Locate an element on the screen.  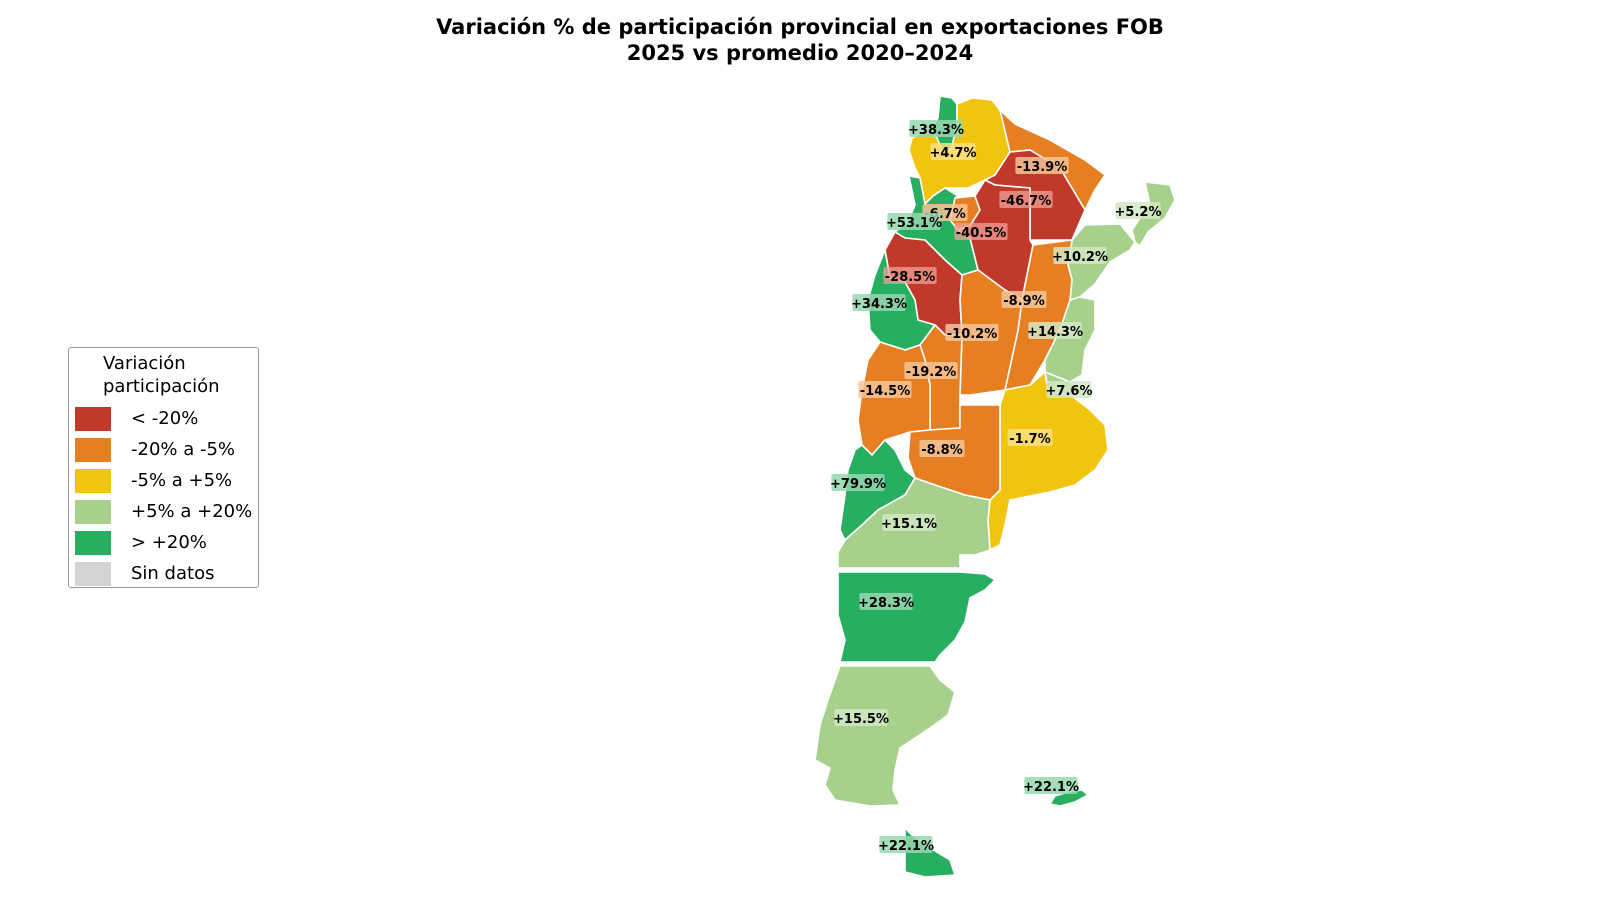
province-value-label: +28.3% is located at coordinates (886, 603).